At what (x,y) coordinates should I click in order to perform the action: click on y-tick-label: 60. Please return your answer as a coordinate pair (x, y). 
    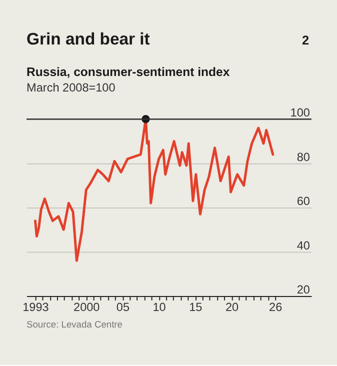
    Looking at the image, I should click on (303, 201).